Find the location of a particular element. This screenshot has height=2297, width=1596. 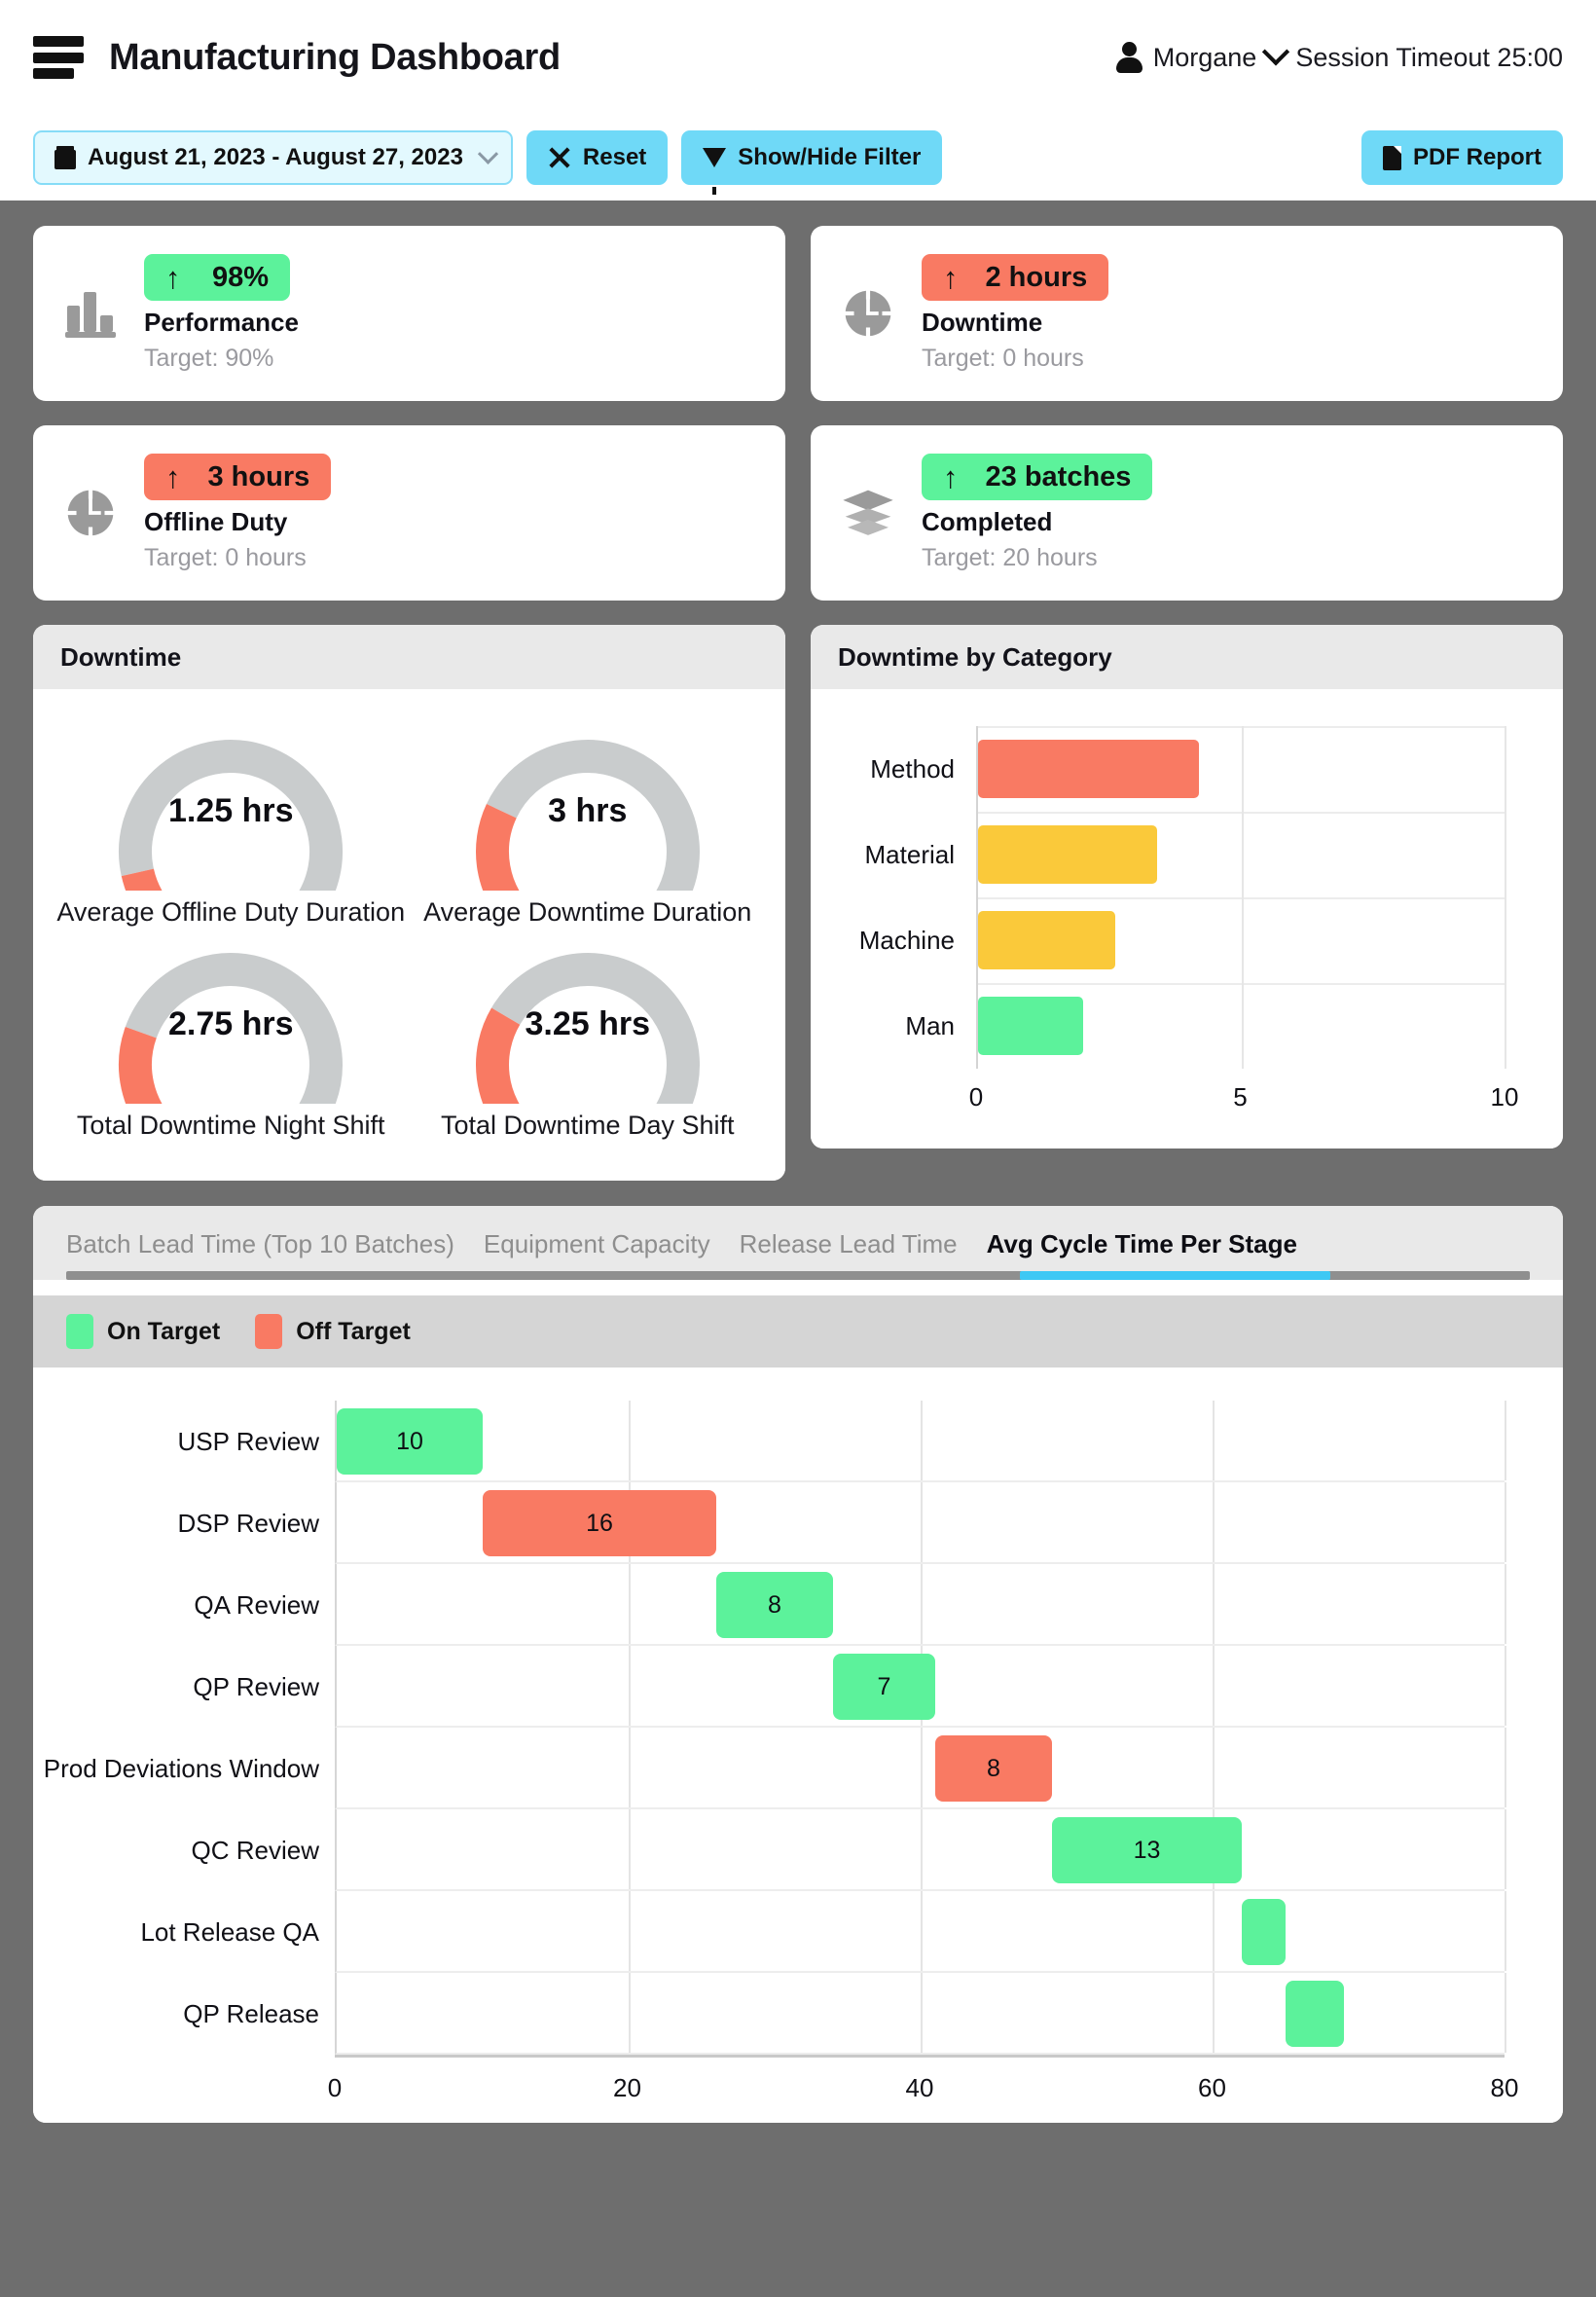

kpi-card-completed: ↑ 23 batches Completed Target: 20 hours is located at coordinates (1187, 513).